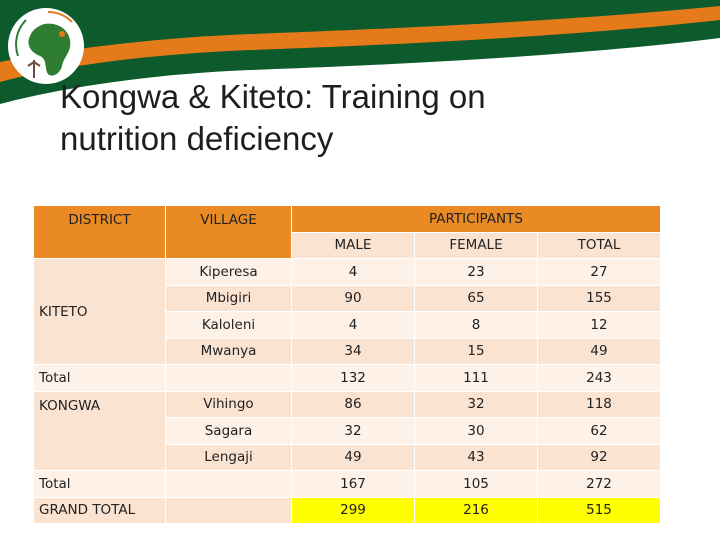 The width and height of the screenshot is (720, 540). Describe the element at coordinates (353, 404) in the screenshot. I see `male-cell: 86` at that location.